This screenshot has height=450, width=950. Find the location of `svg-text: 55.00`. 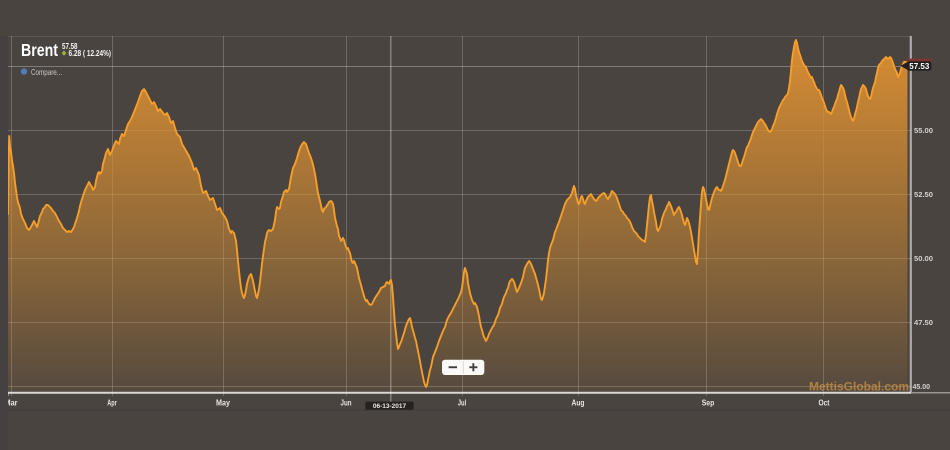

svg-text: 55.00 is located at coordinates (923, 130).